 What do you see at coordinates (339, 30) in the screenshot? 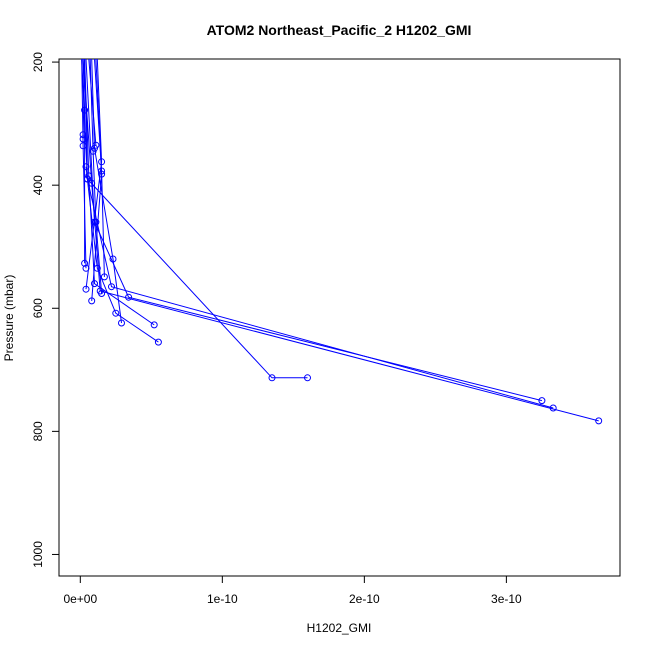
I see `chart-title: ATOM2 Northeast_Pacific_2 H1202_GMI` at bounding box center [339, 30].